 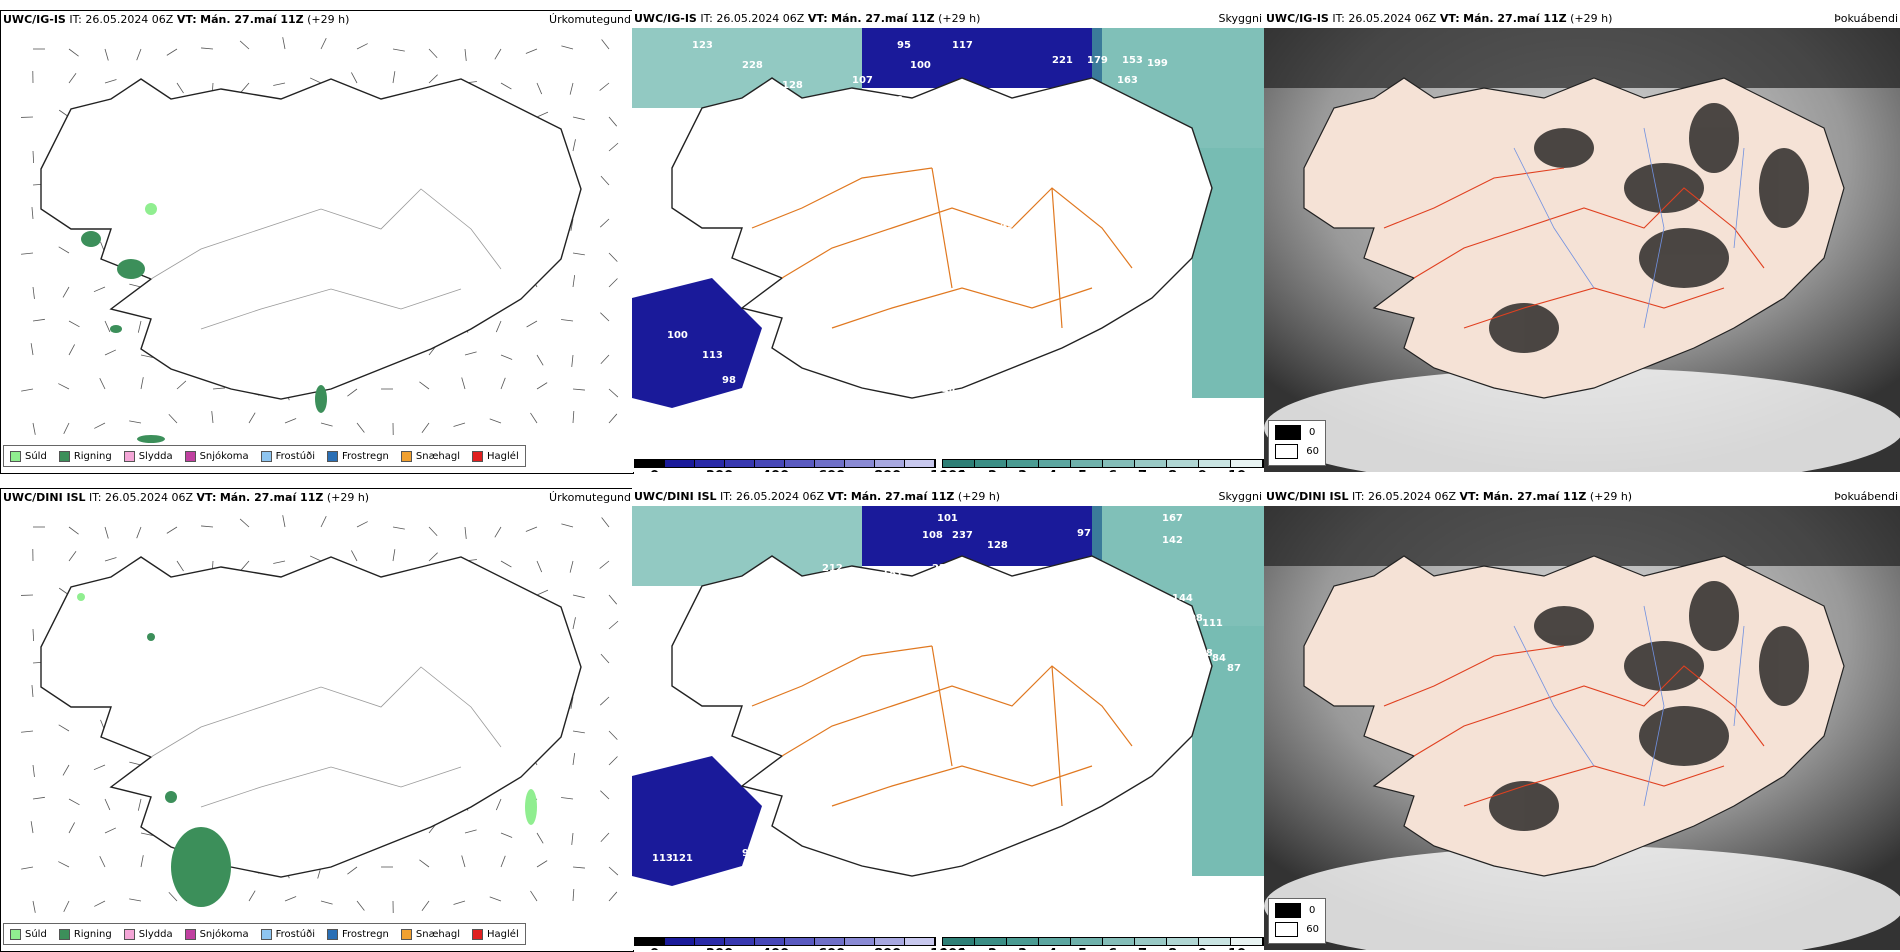 I want to click on visibility-colorbar-m: m 02004006008001000, so click(x=785, y=463).